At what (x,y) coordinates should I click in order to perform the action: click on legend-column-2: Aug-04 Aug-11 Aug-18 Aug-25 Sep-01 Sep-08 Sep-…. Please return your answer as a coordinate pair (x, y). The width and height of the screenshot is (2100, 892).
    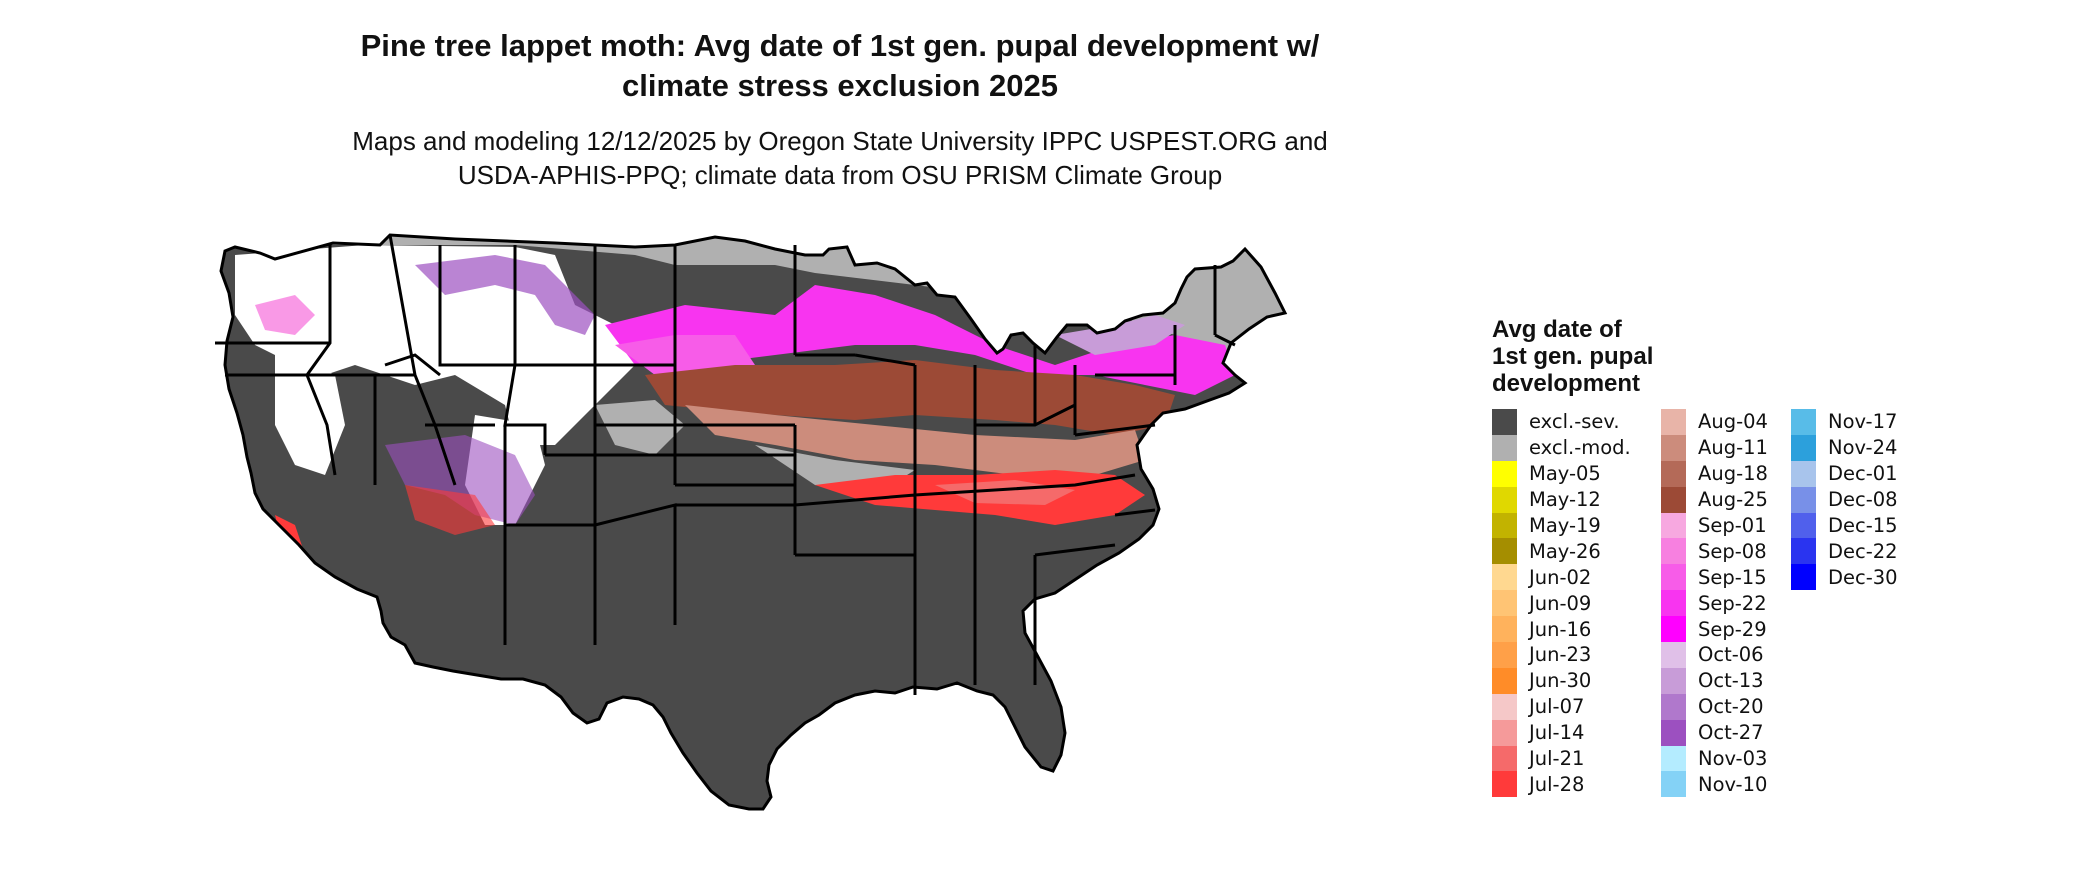
    Looking at the image, I should click on (1714, 603).